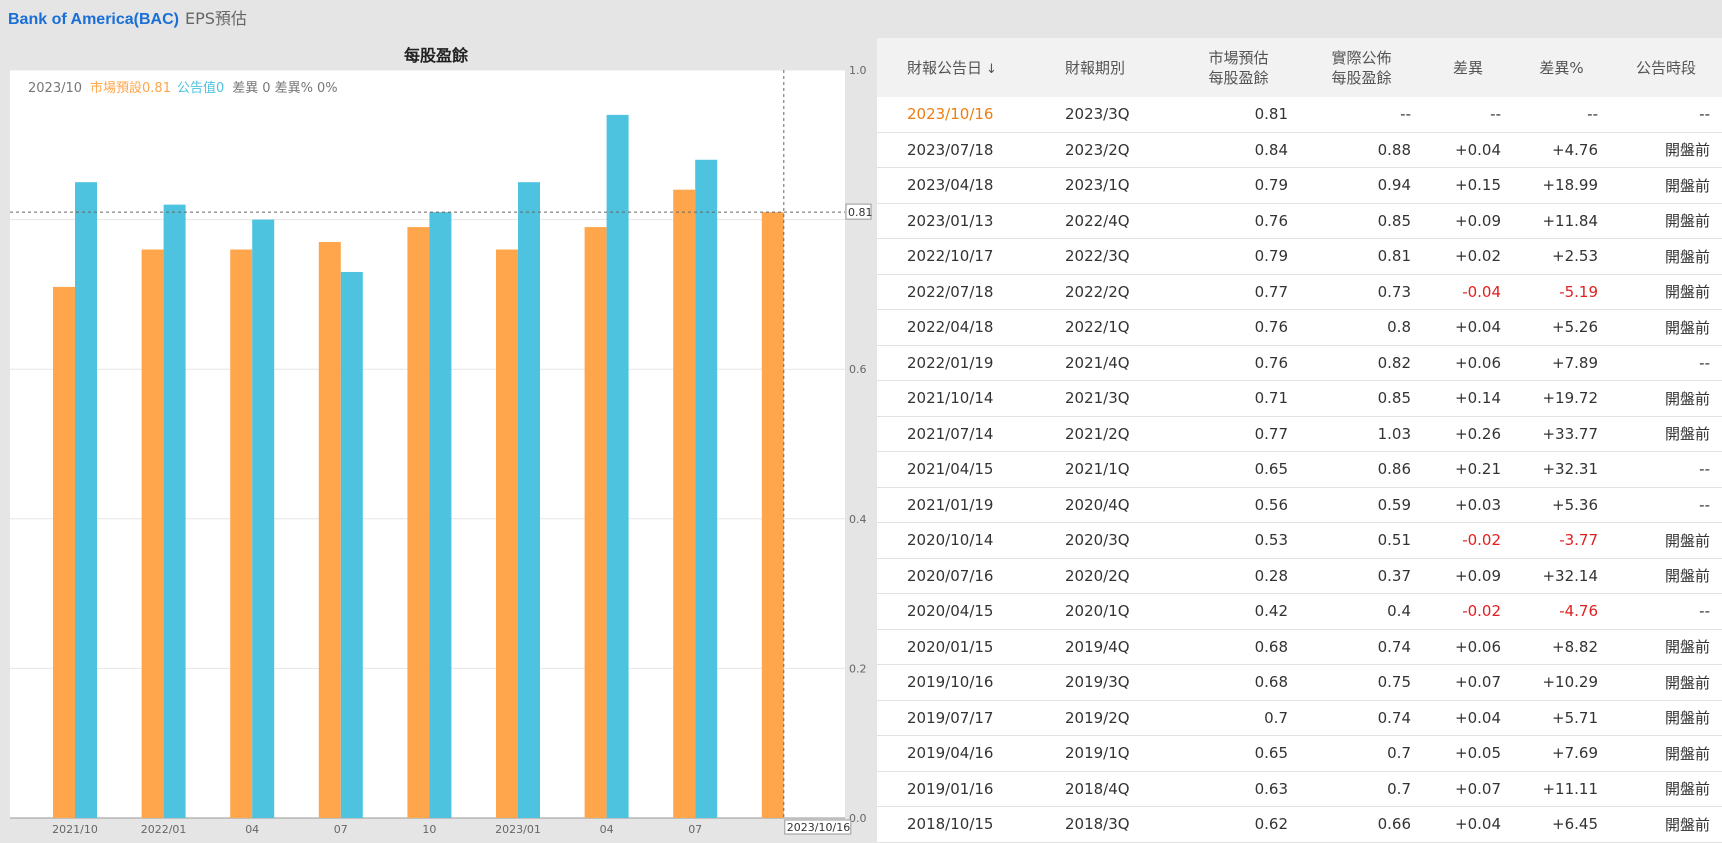 This screenshot has height=843, width=1722. What do you see at coordinates (1361, 682) in the screenshot?
I see `cell-actual-eps: 0.75` at bounding box center [1361, 682].